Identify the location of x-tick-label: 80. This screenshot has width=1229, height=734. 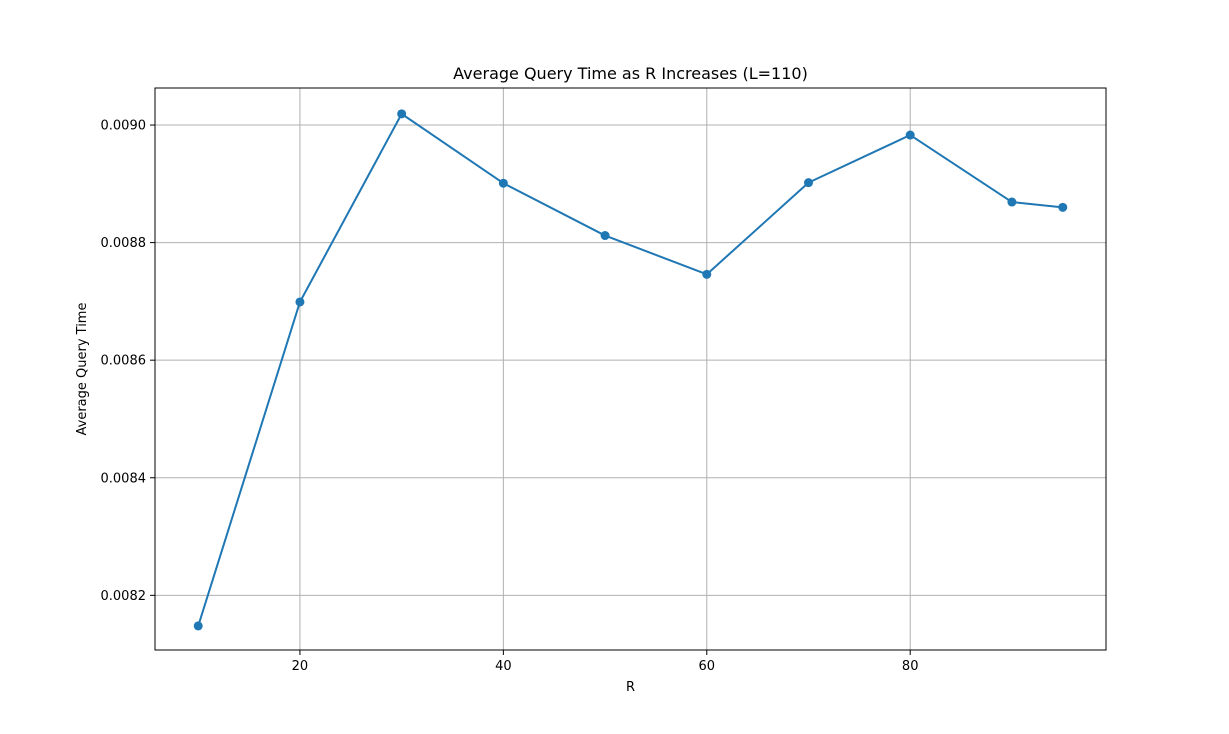
(910, 666).